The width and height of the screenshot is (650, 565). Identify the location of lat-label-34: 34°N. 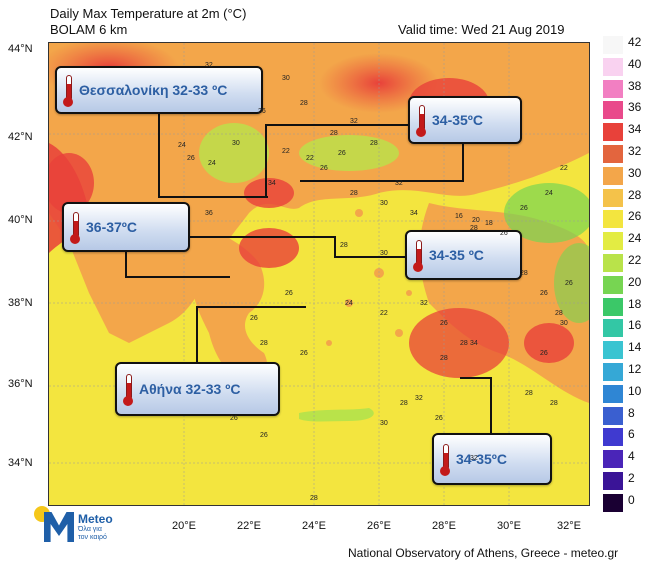
(20, 463).